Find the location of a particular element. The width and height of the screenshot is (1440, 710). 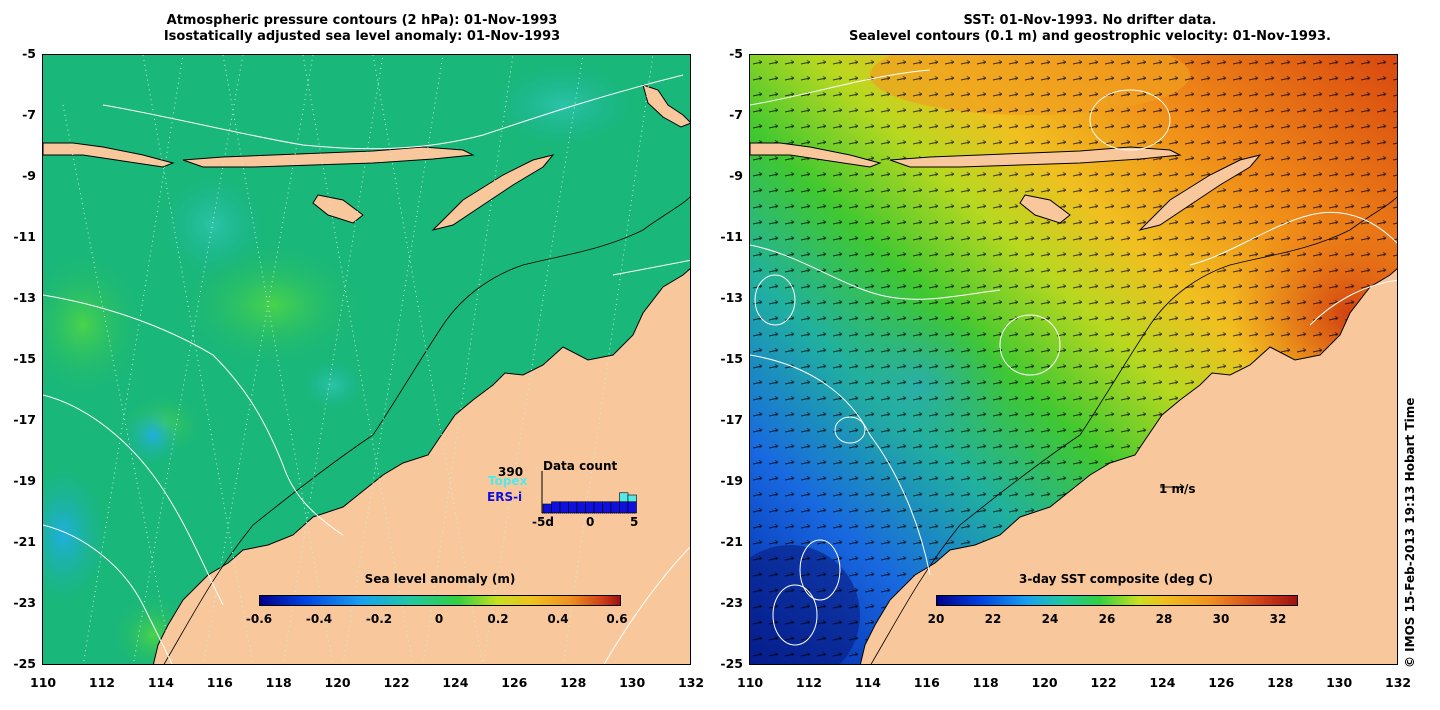

data-count-tick-2: 5 is located at coordinates (634, 522).